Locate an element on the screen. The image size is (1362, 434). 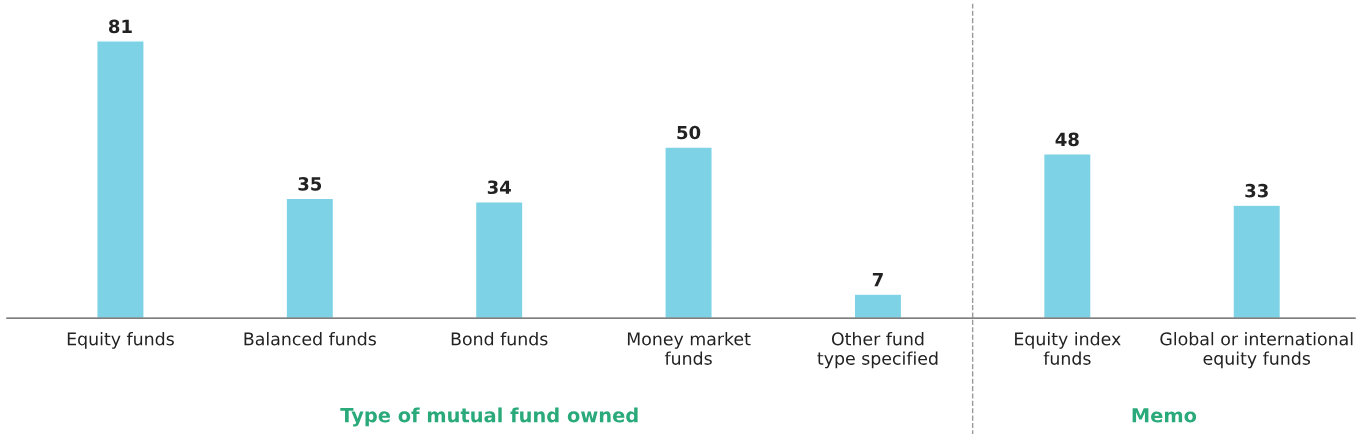
text: Type of mutual fund owned is located at coordinates (489, 417).